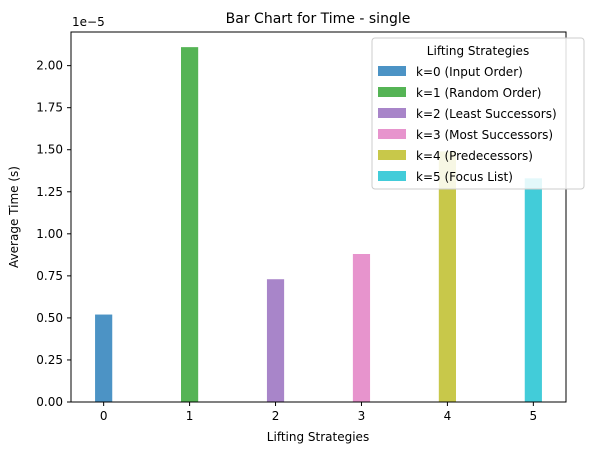 Image resolution: width=593 pixels, height=455 pixels. What do you see at coordinates (104, 416) in the screenshot?
I see `x-tick-label: 0` at bounding box center [104, 416].